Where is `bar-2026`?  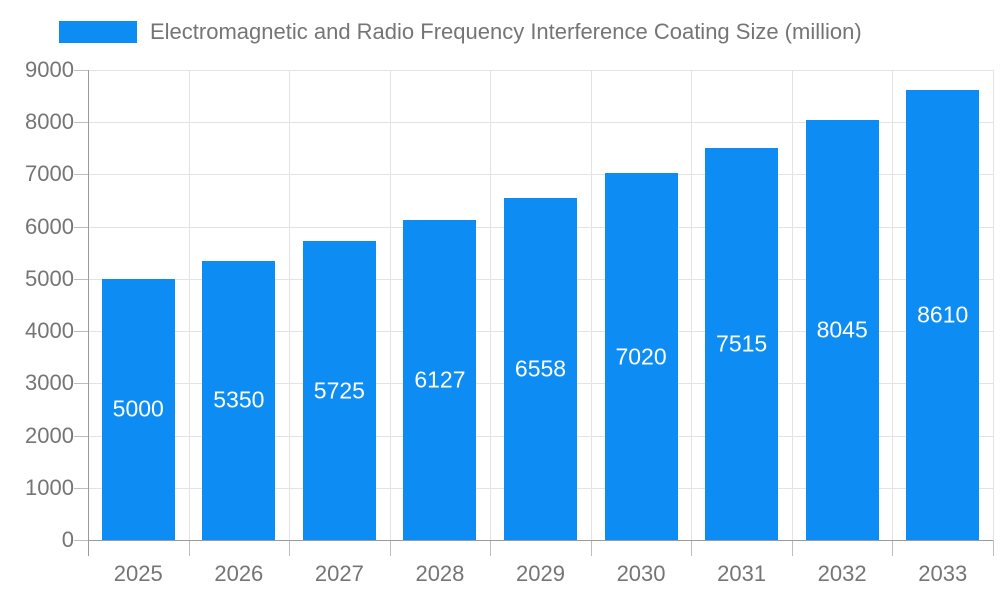
bar-2026 is located at coordinates (239, 400).